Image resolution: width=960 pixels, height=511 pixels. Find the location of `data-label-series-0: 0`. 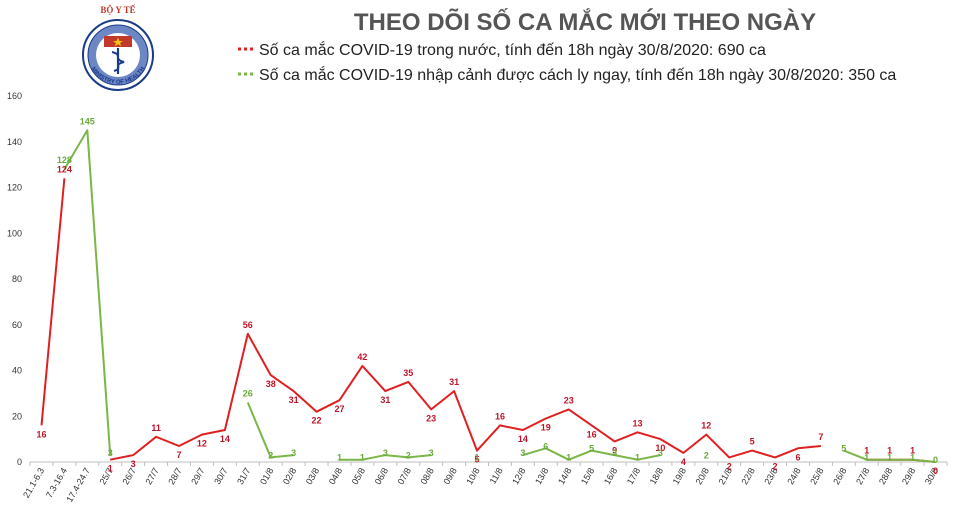

data-label-series-0: 0 is located at coordinates (935, 471).